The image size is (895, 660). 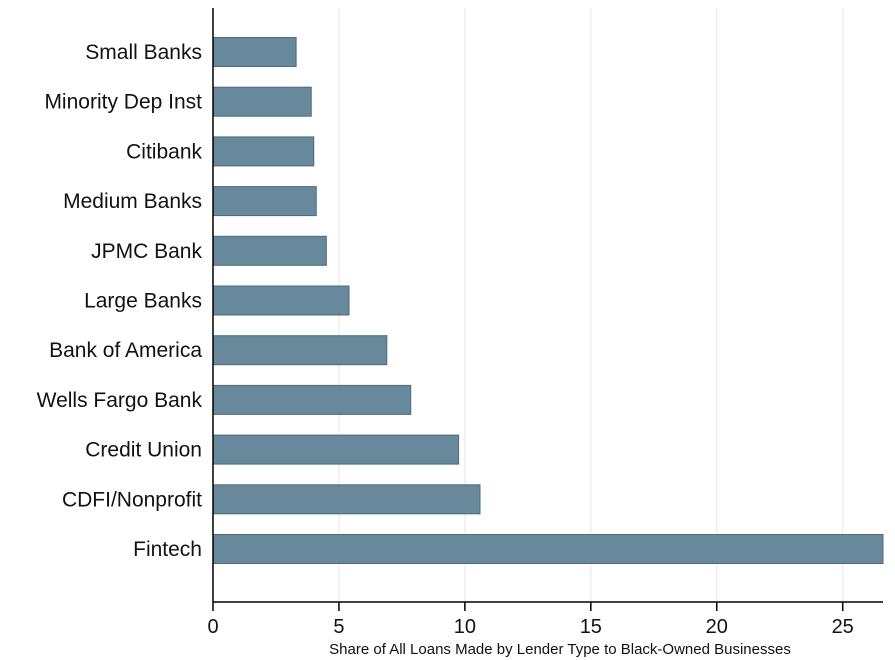 I want to click on category-label-9: CDFI/Nonprofit, so click(x=132, y=499).